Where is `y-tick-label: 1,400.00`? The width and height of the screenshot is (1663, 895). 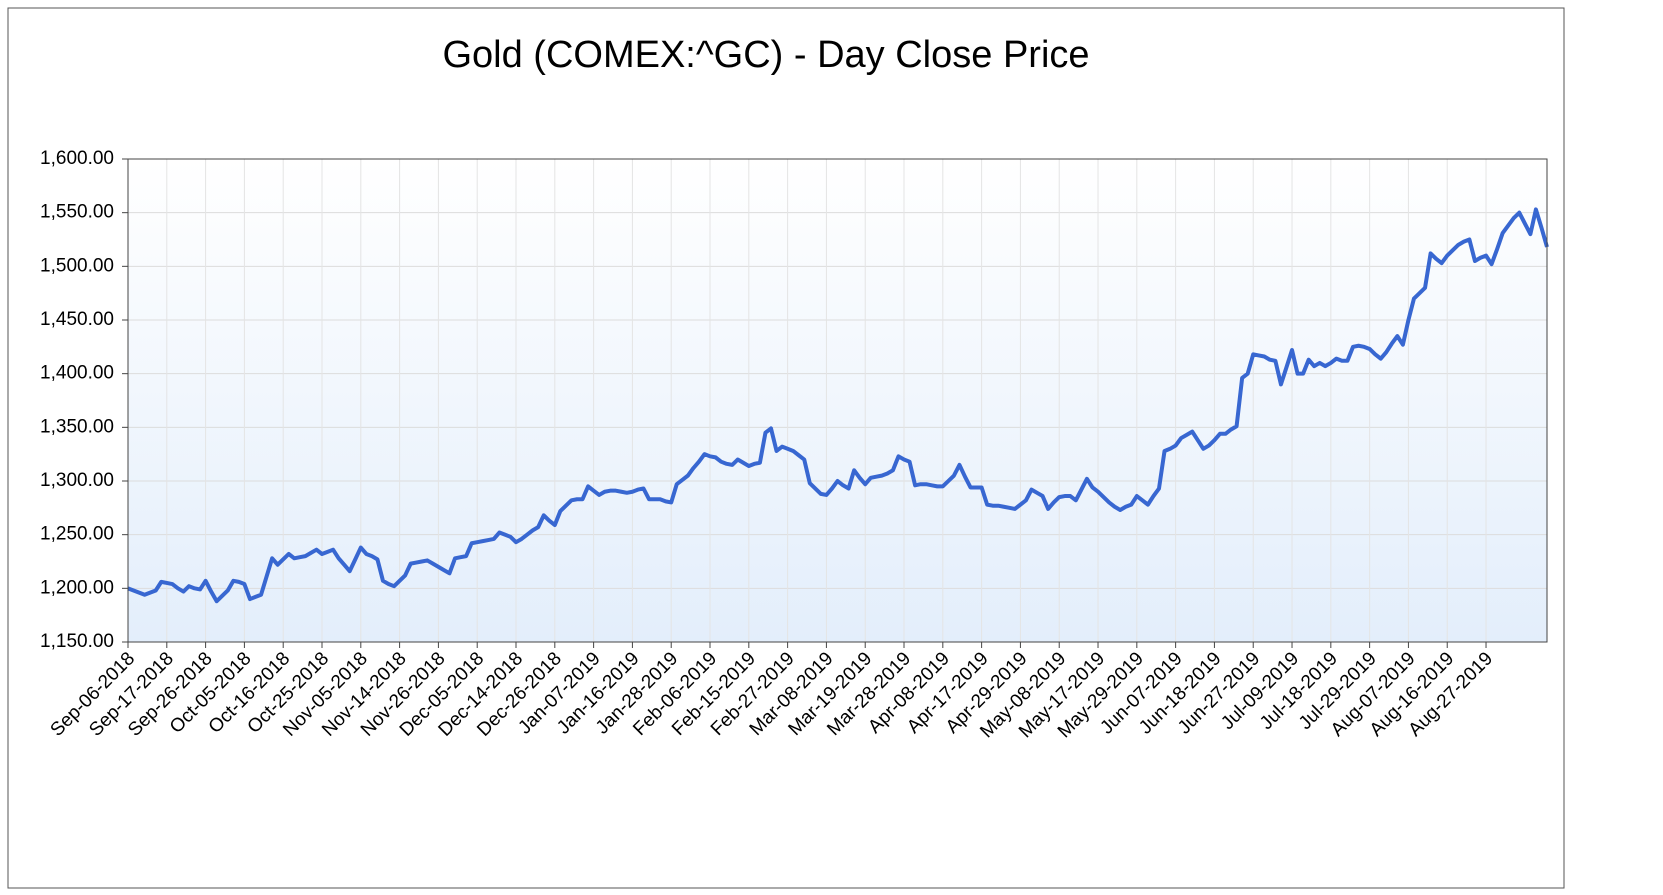
y-tick-label: 1,400.00 is located at coordinates (77, 373).